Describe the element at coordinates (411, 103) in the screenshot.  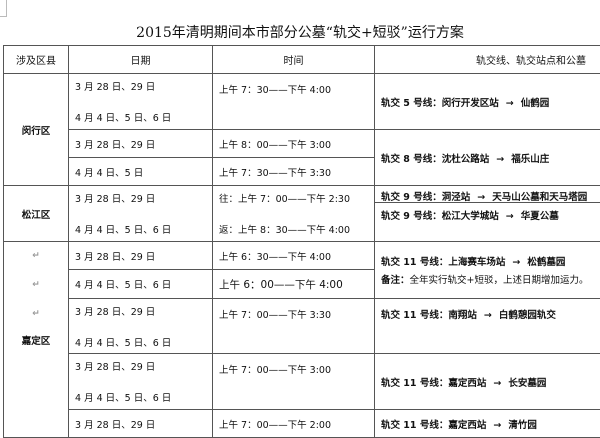
I see `route-line: 轨交 5 号线：` at that location.